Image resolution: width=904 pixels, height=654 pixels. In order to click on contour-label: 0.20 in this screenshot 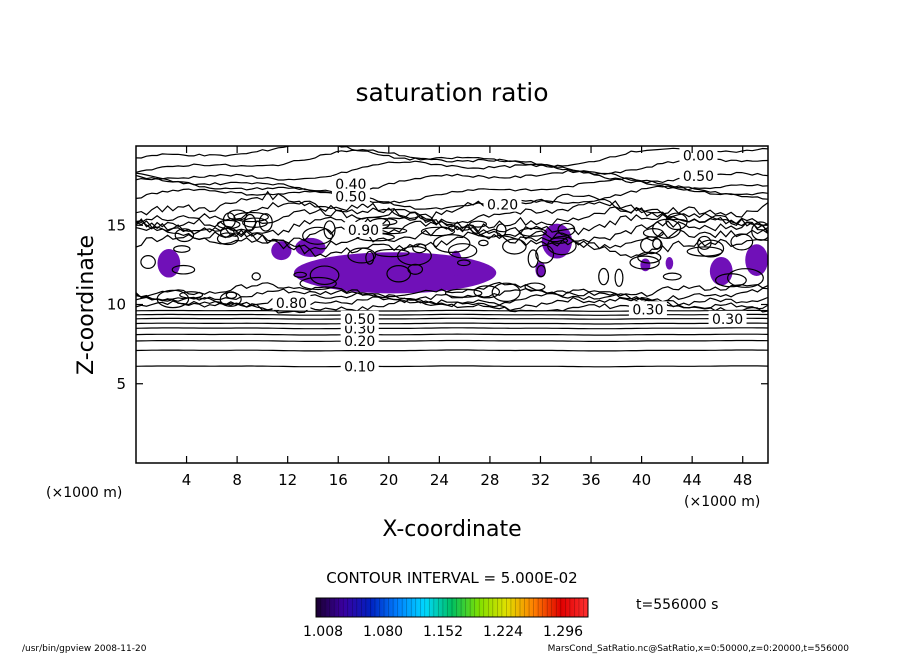, I will do `click(359, 342)`.